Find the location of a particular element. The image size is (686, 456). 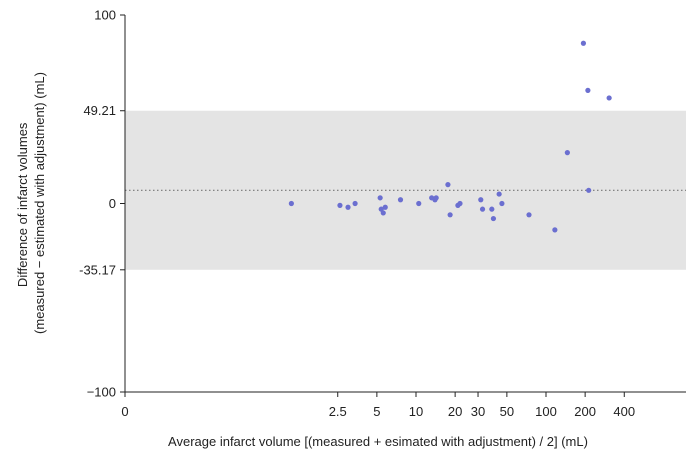

y-axis-title-line-1: Difference of infarct volumes is located at coordinates (22, 204).